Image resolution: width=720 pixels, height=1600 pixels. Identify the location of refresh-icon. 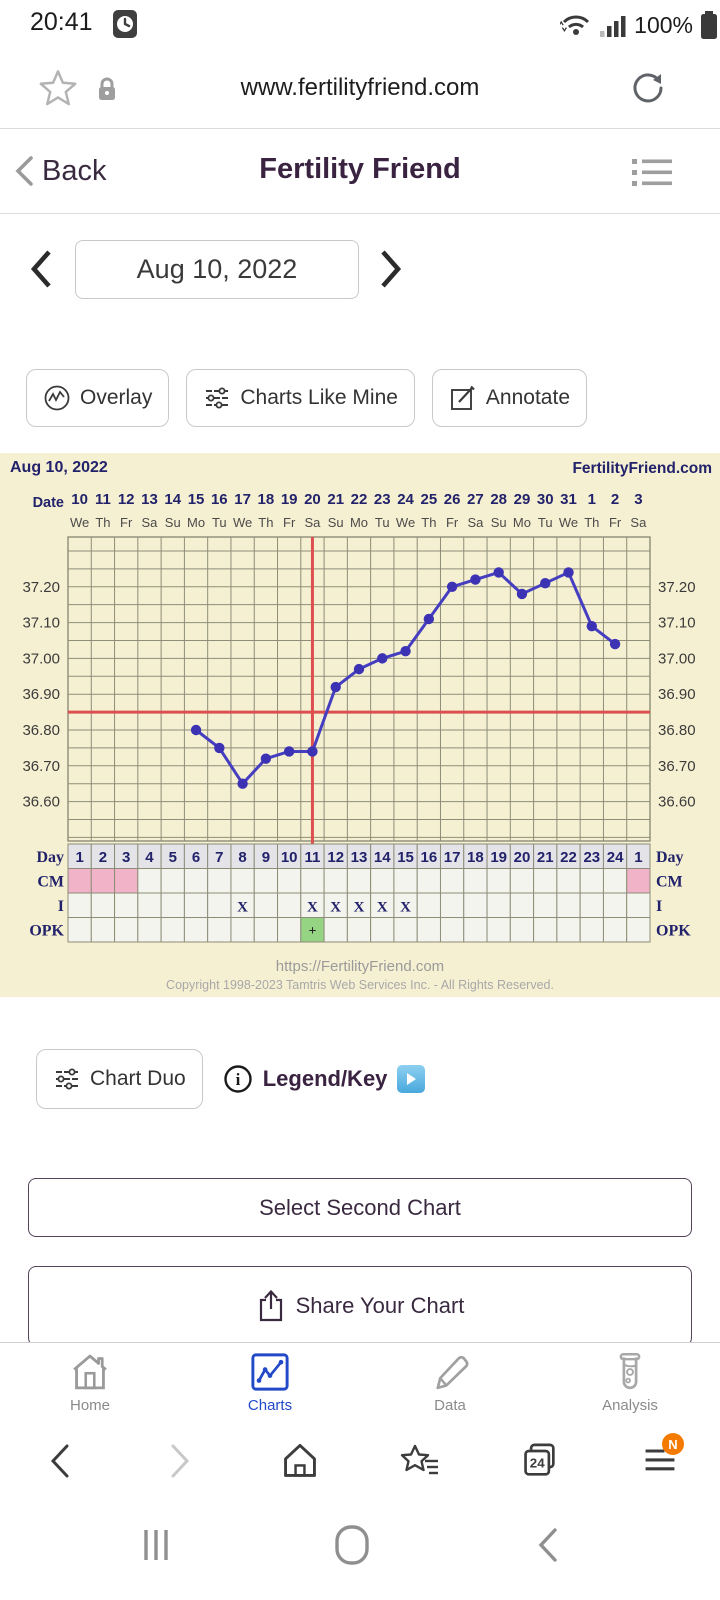
(648, 88).